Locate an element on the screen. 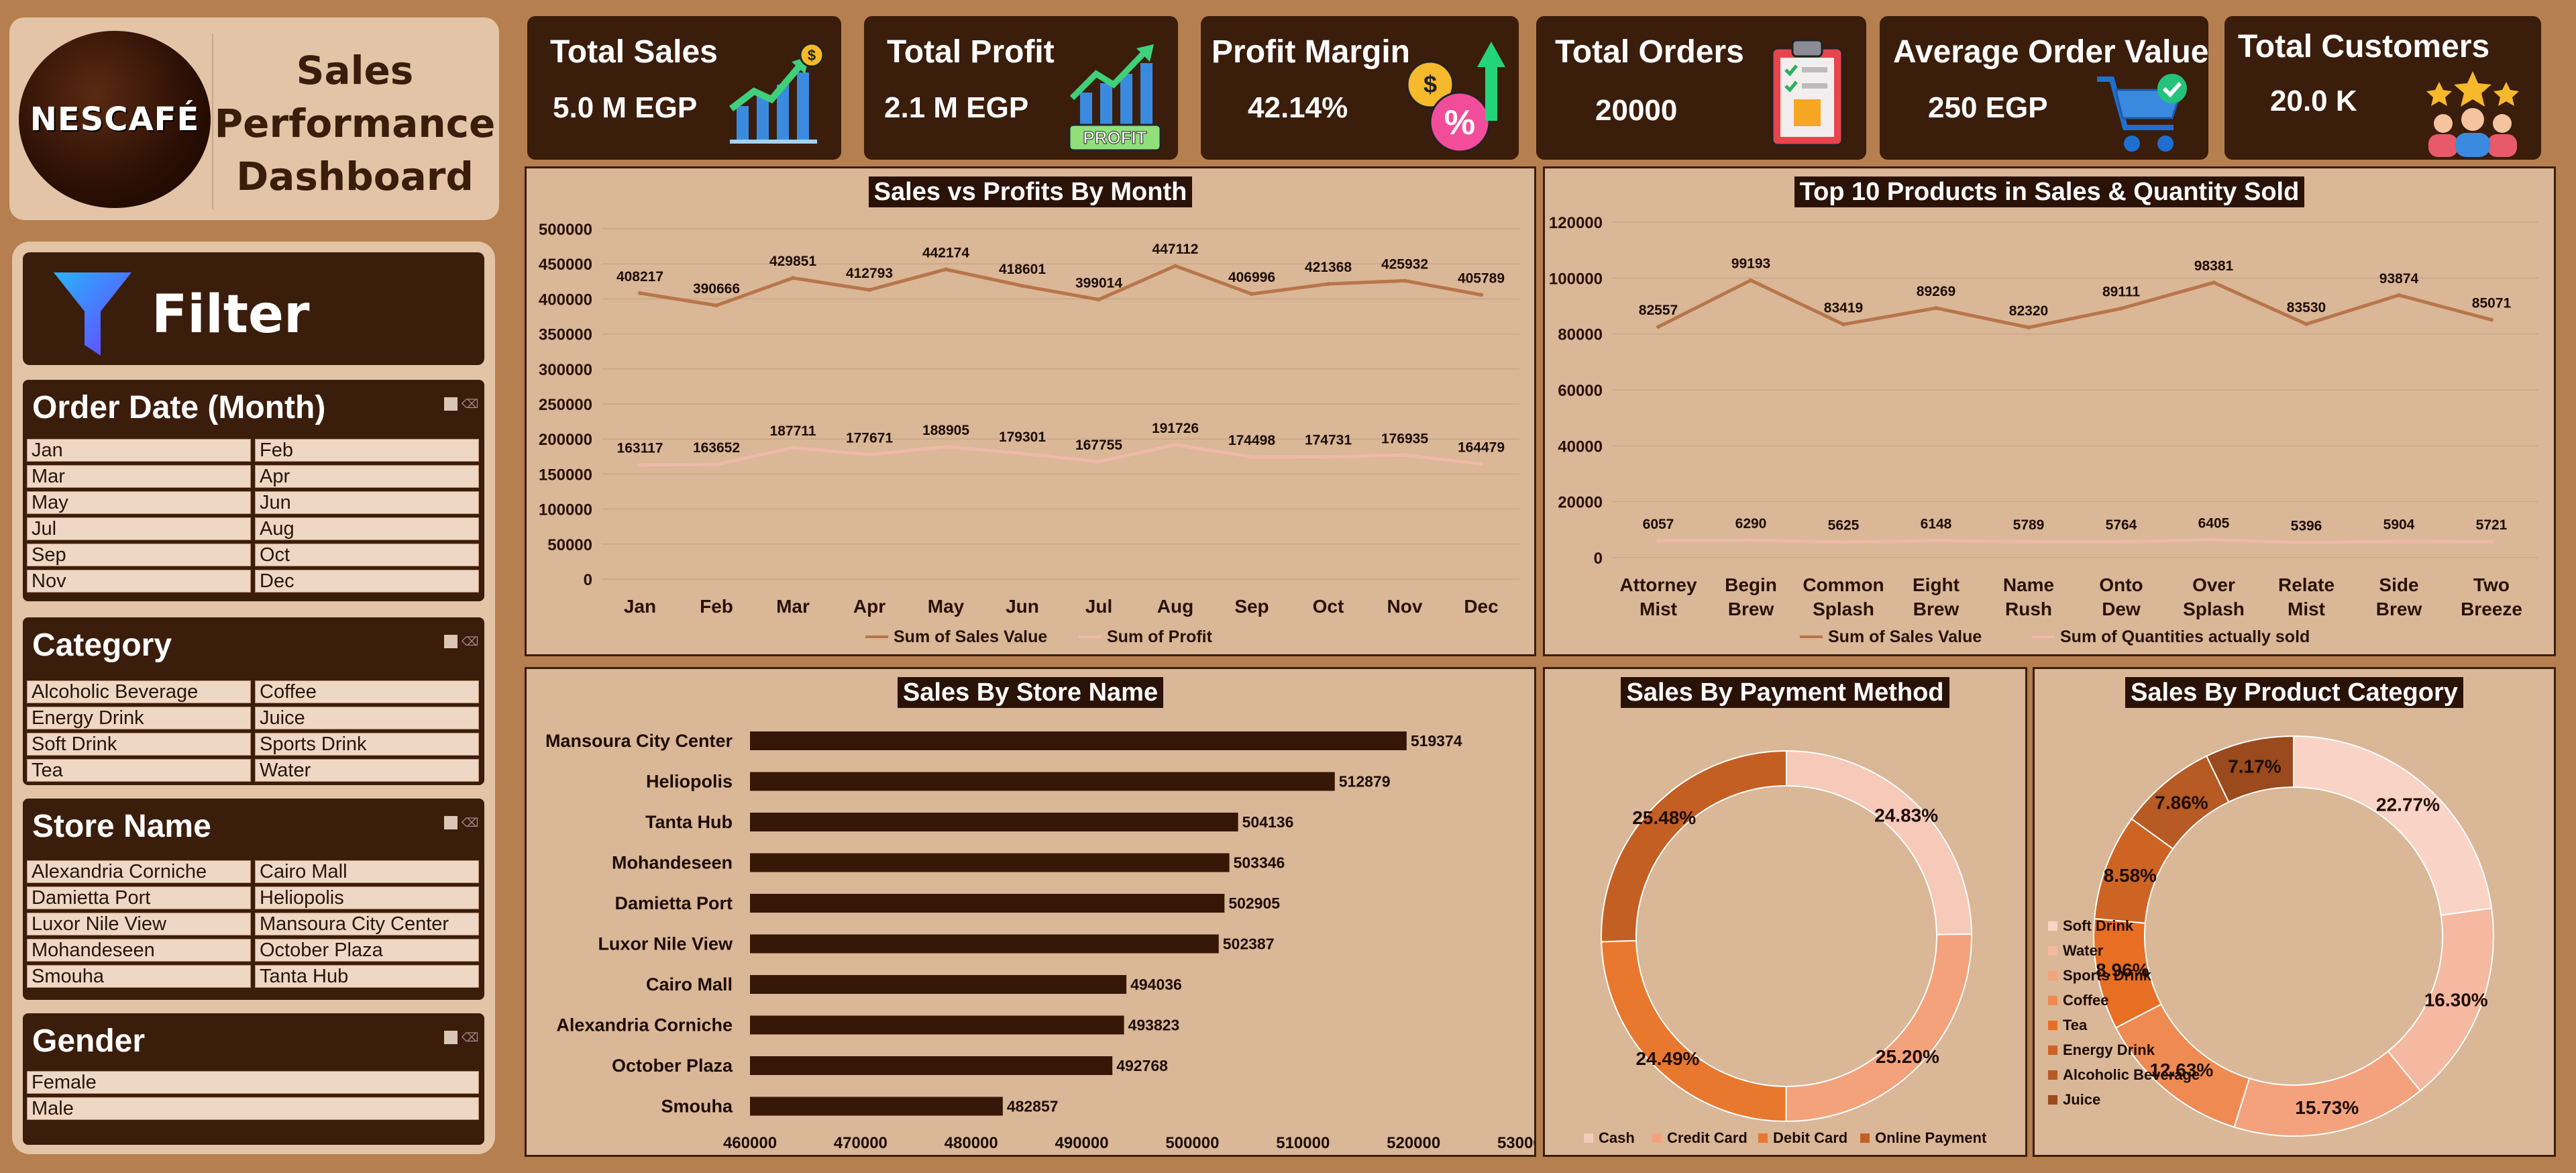 This screenshot has height=1173, width=2576. slicer-item: Luxor Nile View is located at coordinates (139, 924).